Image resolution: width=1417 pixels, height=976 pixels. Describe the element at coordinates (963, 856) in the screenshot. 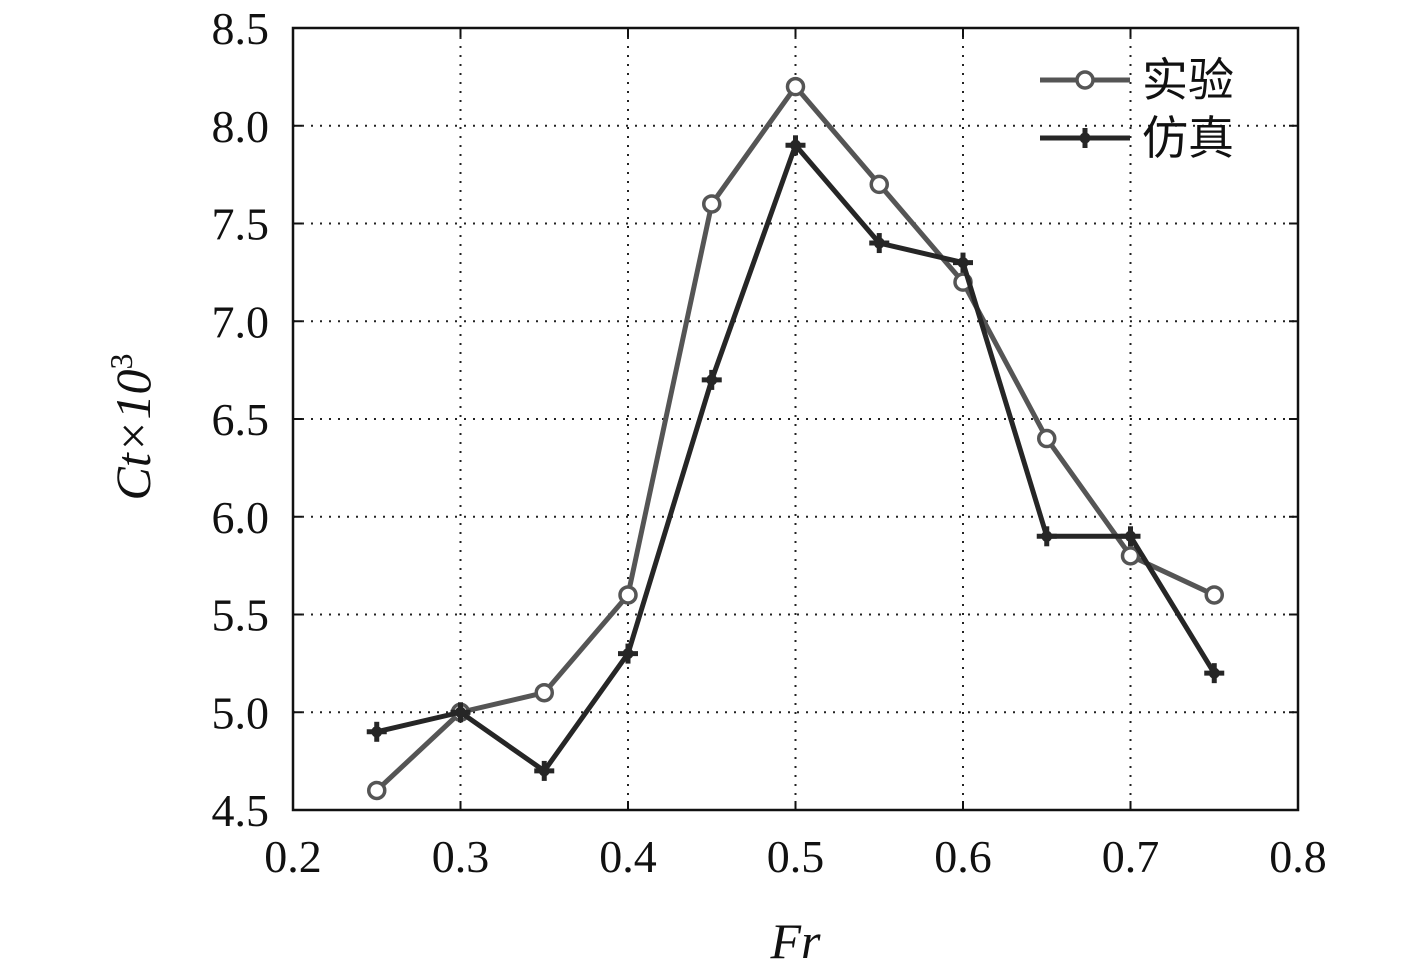

I see `x-tick-label: 0.6` at that location.